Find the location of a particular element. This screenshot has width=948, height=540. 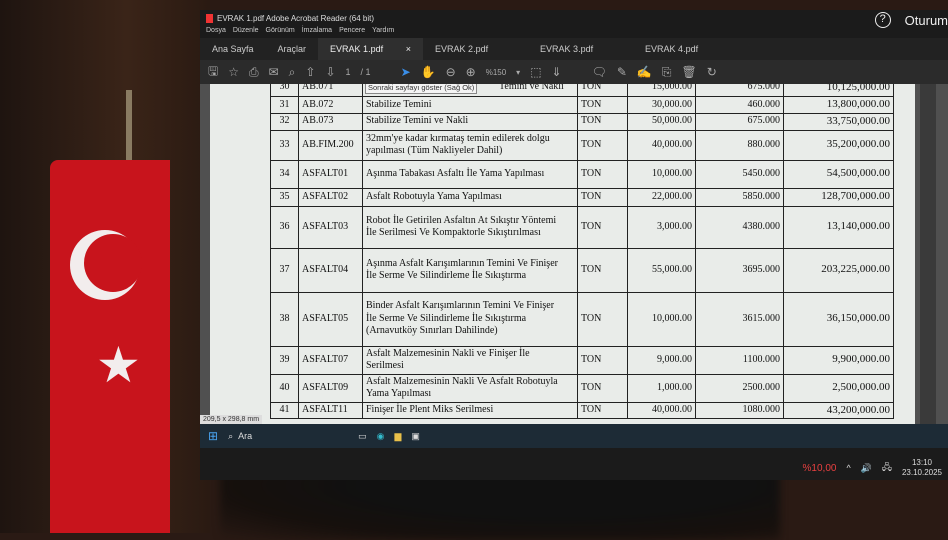

cell-qty: 55,000.00 is located at coordinates (661, 270).